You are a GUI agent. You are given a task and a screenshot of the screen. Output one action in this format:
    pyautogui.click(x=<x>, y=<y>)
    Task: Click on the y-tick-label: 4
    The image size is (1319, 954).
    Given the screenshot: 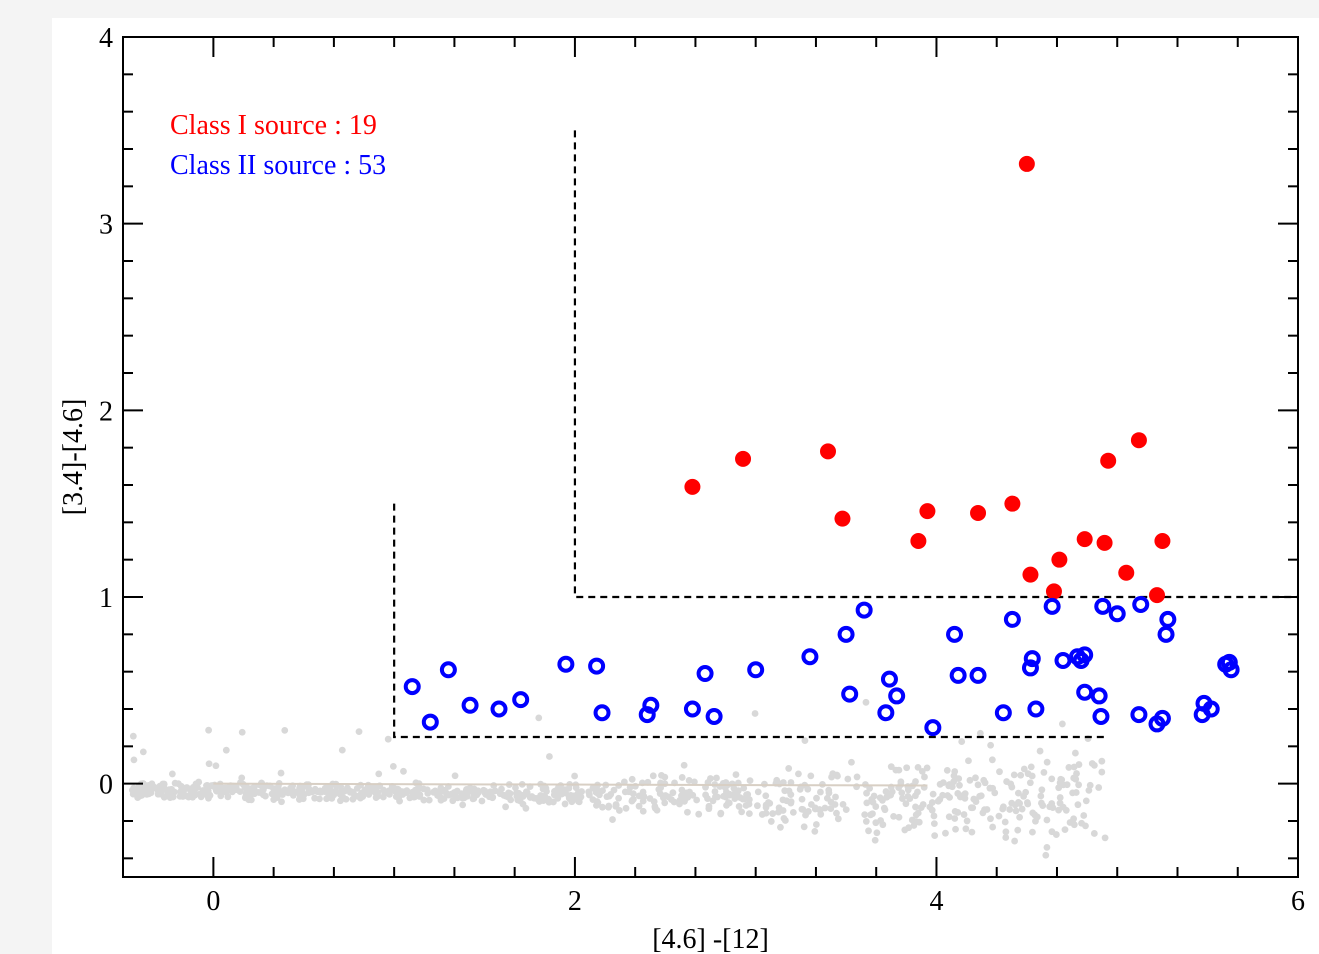 What is the action you would take?
    pyautogui.click(x=106, y=38)
    